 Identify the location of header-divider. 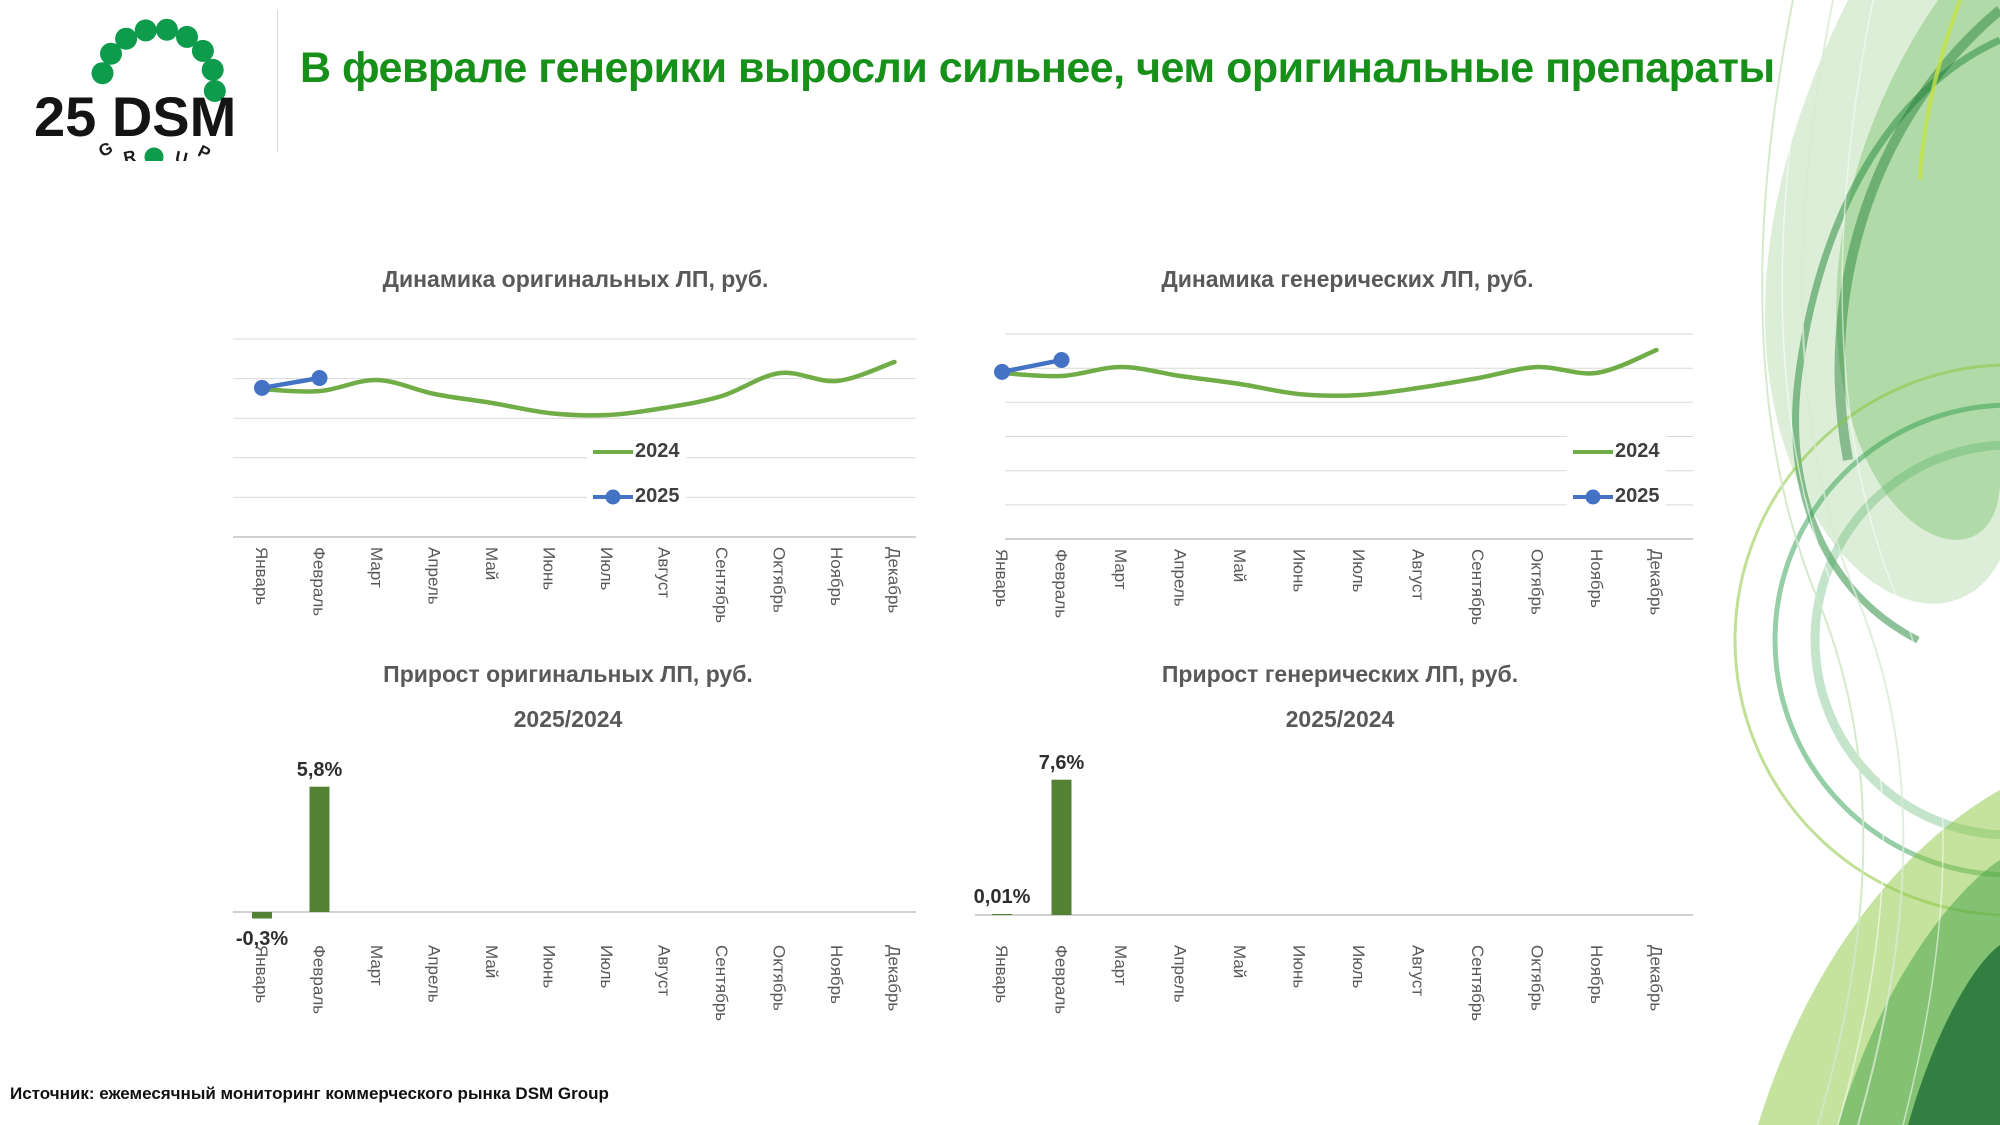
(277, 81).